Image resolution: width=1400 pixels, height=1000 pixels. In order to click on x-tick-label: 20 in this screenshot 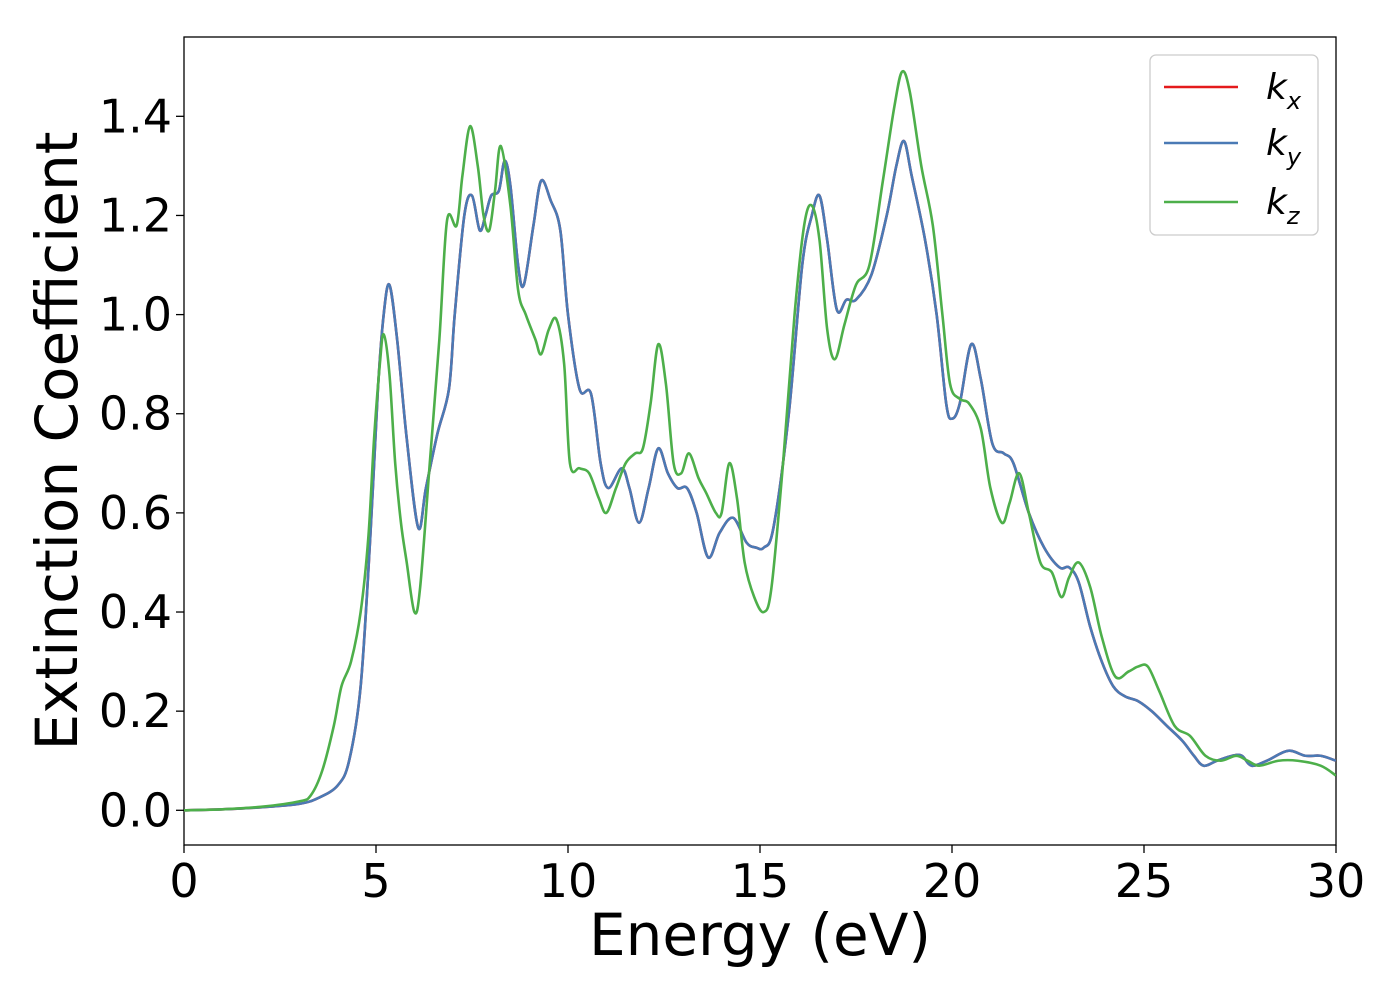, I will do `click(952, 881)`.